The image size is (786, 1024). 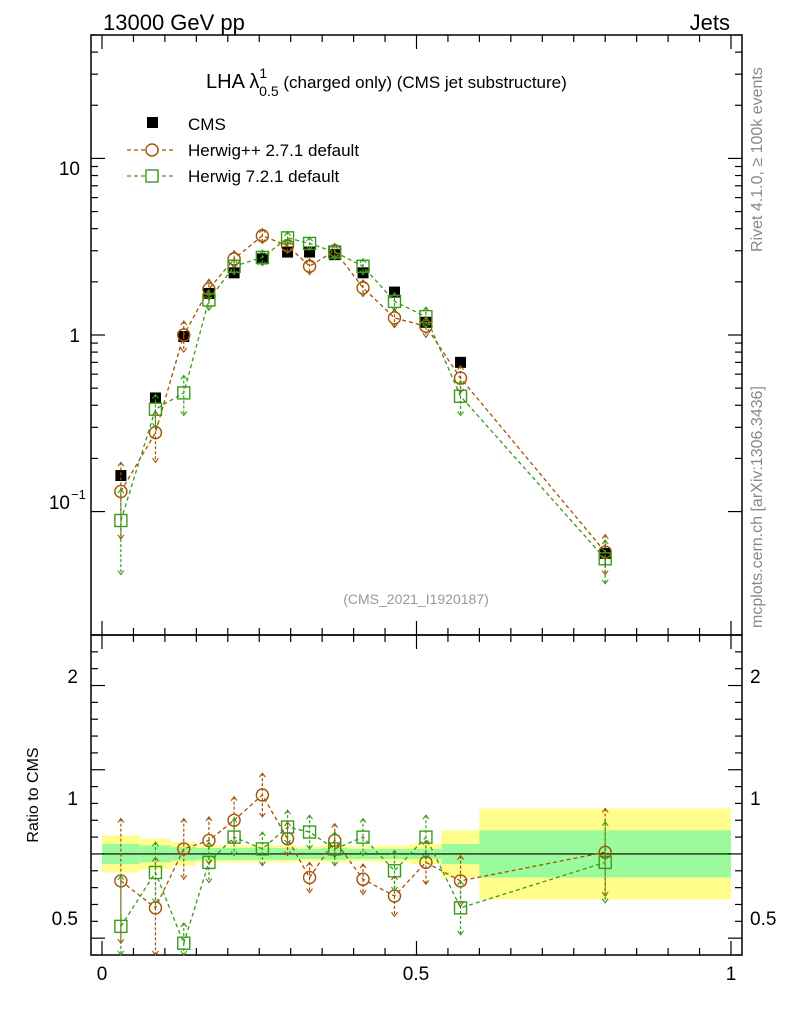 What do you see at coordinates (174, 22) in the screenshot?
I see `collision-label: 13000 GeV pp` at bounding box center [174, 22].